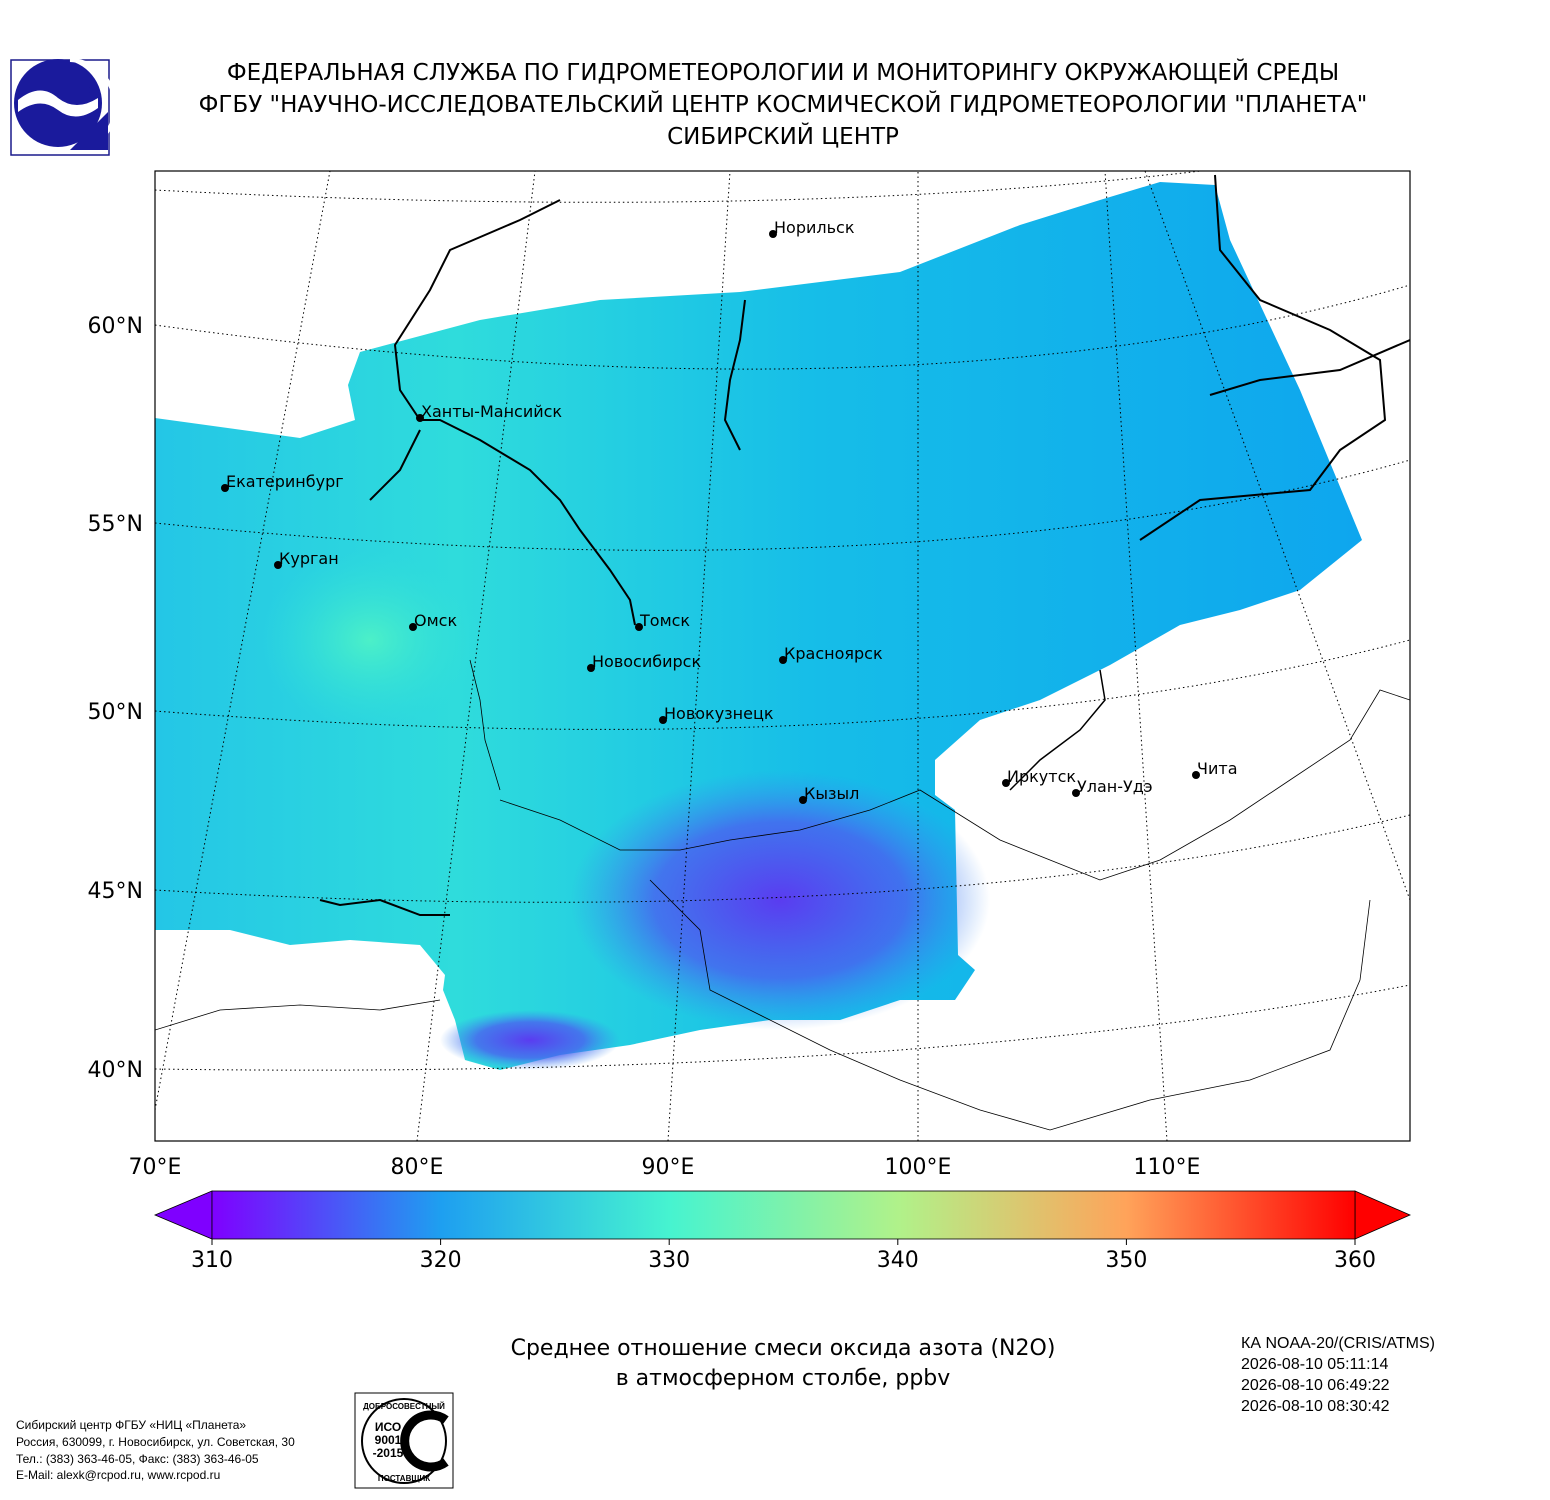 This screenshot has height=1500, width=1550. What do you see at coordinates (664, 620) in the screenshot?
I see `city-label: Томск` at bounding box center [664, 620].